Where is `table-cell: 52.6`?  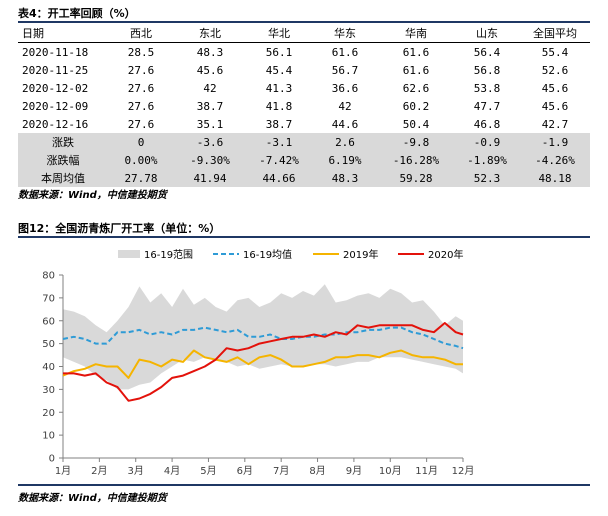
table-cell: 52.6 is located at coordinates (555, 70).